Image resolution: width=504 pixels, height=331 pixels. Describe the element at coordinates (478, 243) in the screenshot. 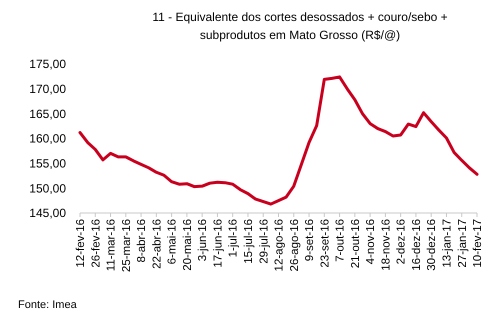

I see `x-tick-label: 10-fev-17` at that location.